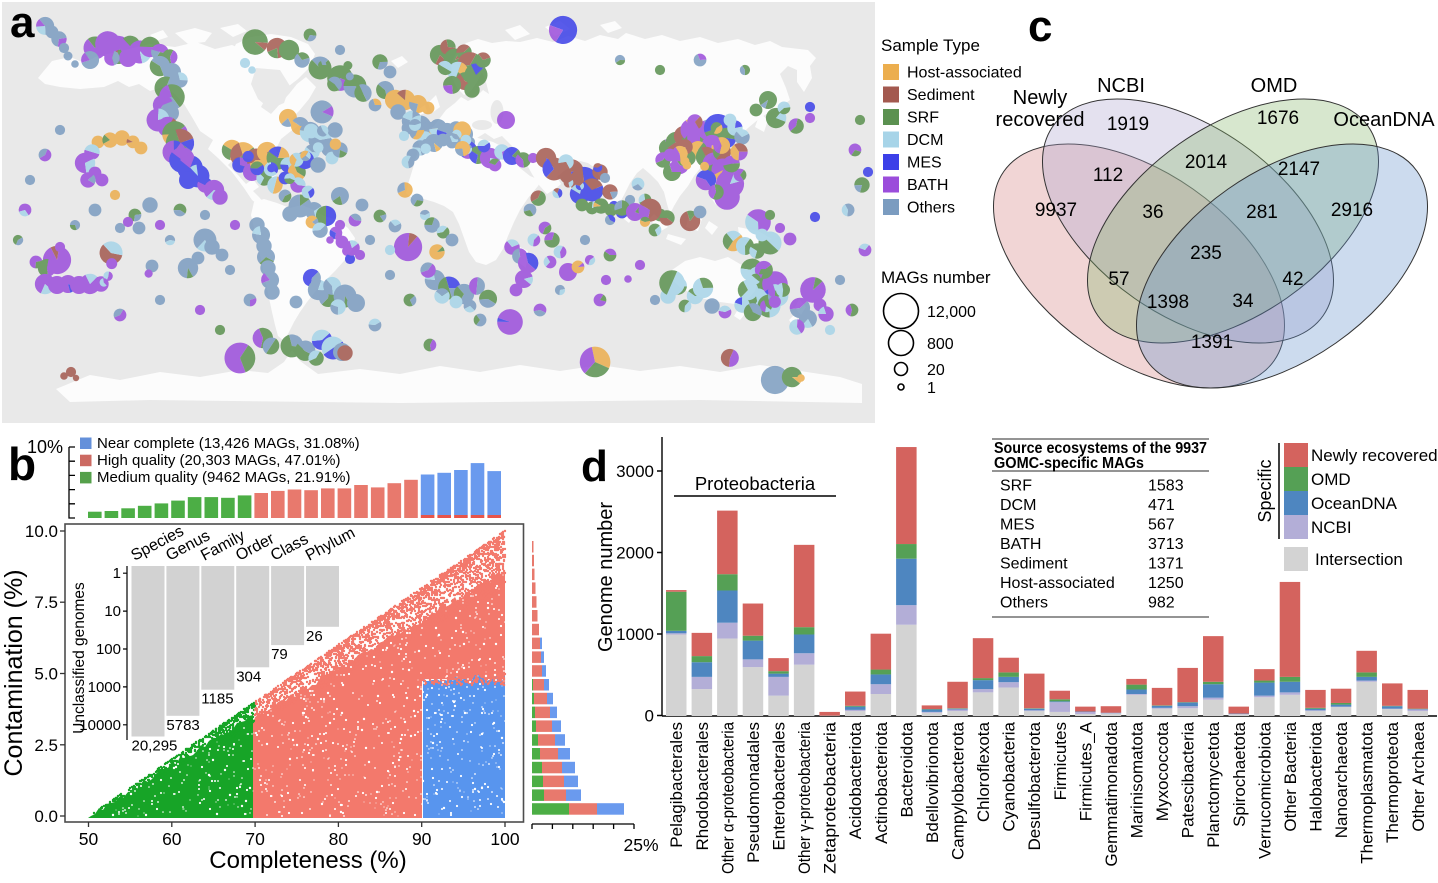 This screenshot has width=1438, height=883. What do you see at coordinates (1162, 771) in the screenshot?
I see `svg-text: Myxococcota` at bounding box center [1162, 771].